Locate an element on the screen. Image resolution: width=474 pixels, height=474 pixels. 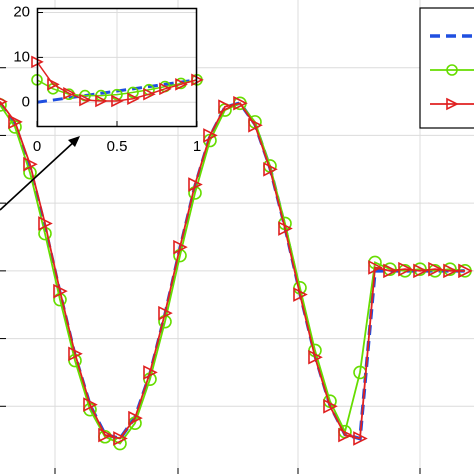
zoom-arrow-head is located at coordinates (74, 141).